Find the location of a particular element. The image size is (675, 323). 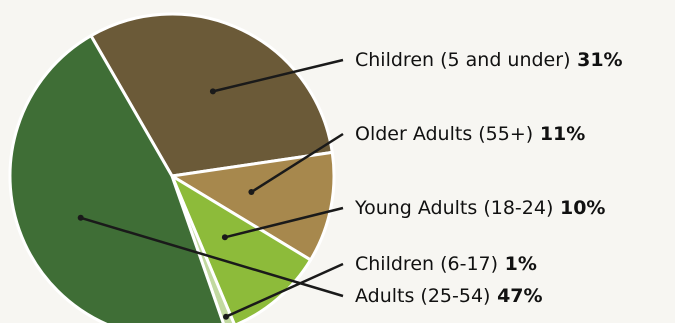

slice-label-name: Adults (25-54) is located at coordinates (422, 296).